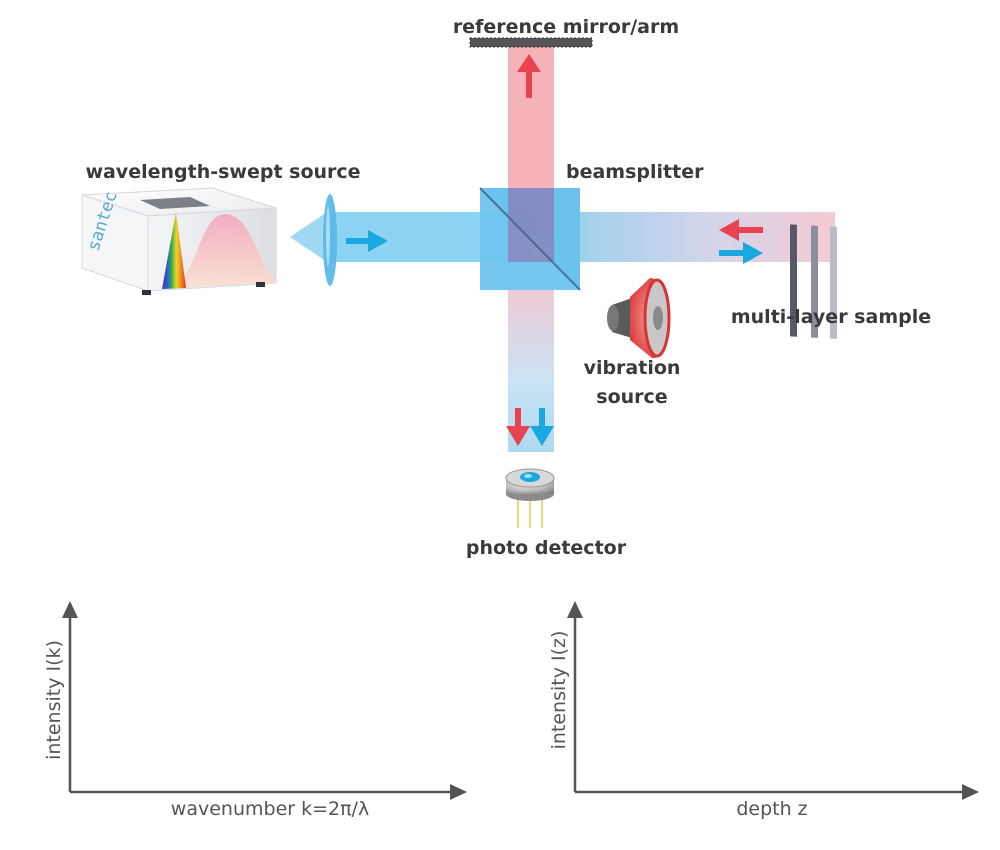 The height and width of the screenshot is (850, 1000). What do you see at coordinates (741, 230) in the screenshot?
I see `sample-return-arrow` at bounding box center [741, 230].